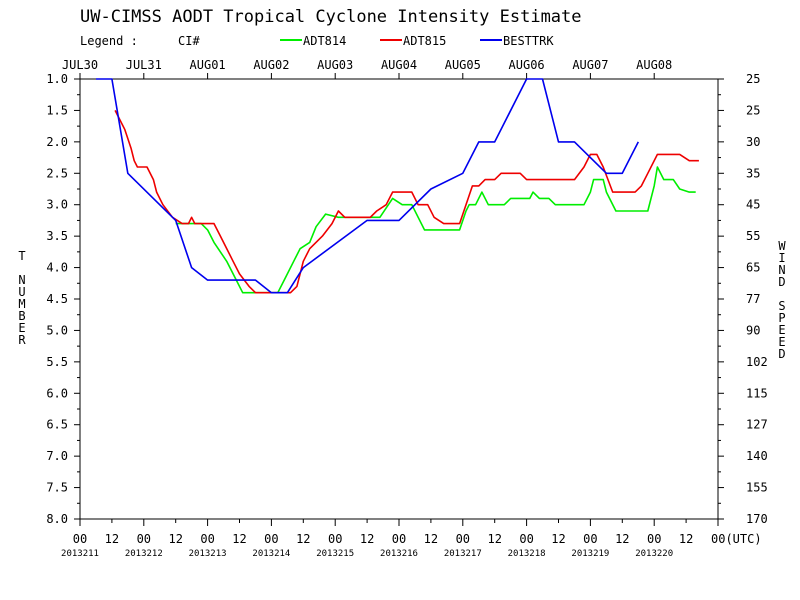 The width and height of the screenshot is (800, 600). I want to click on y-right-tick-label: 55, so click(753, 236).